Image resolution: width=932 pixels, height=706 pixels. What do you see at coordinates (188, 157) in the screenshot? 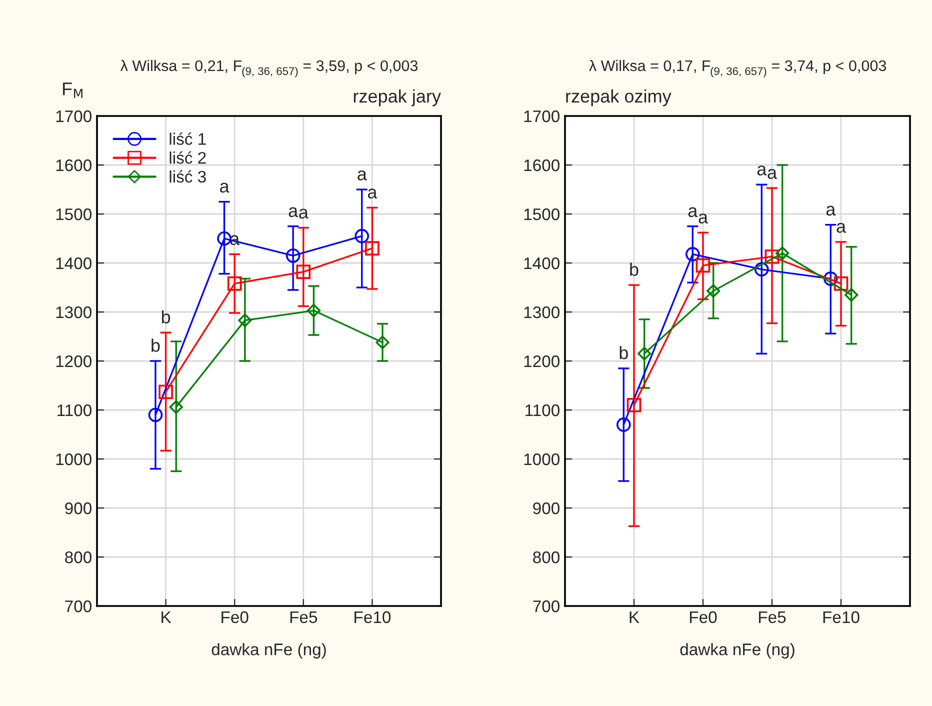
I see `legend-label: liść 2` at bounding box center [188, 157].